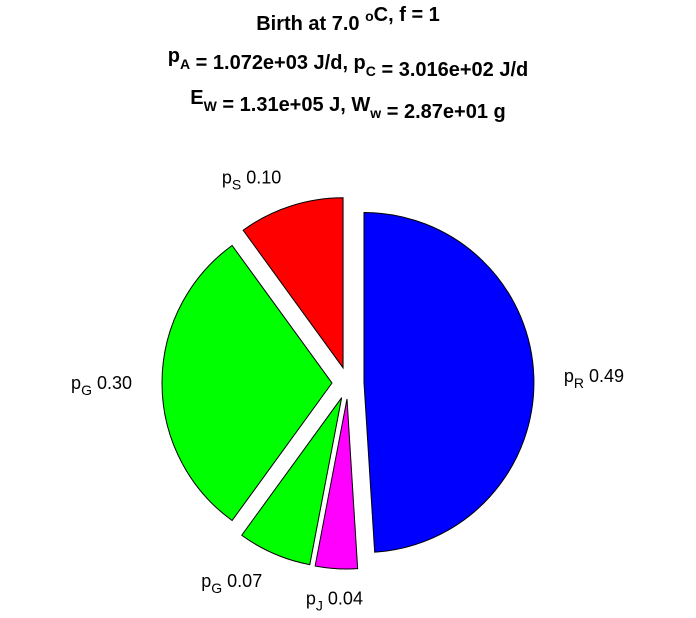 The height and width of the screenshot is (618, 696). I want to click on slice-label-2: pJ 0.04, so click(334, 601).